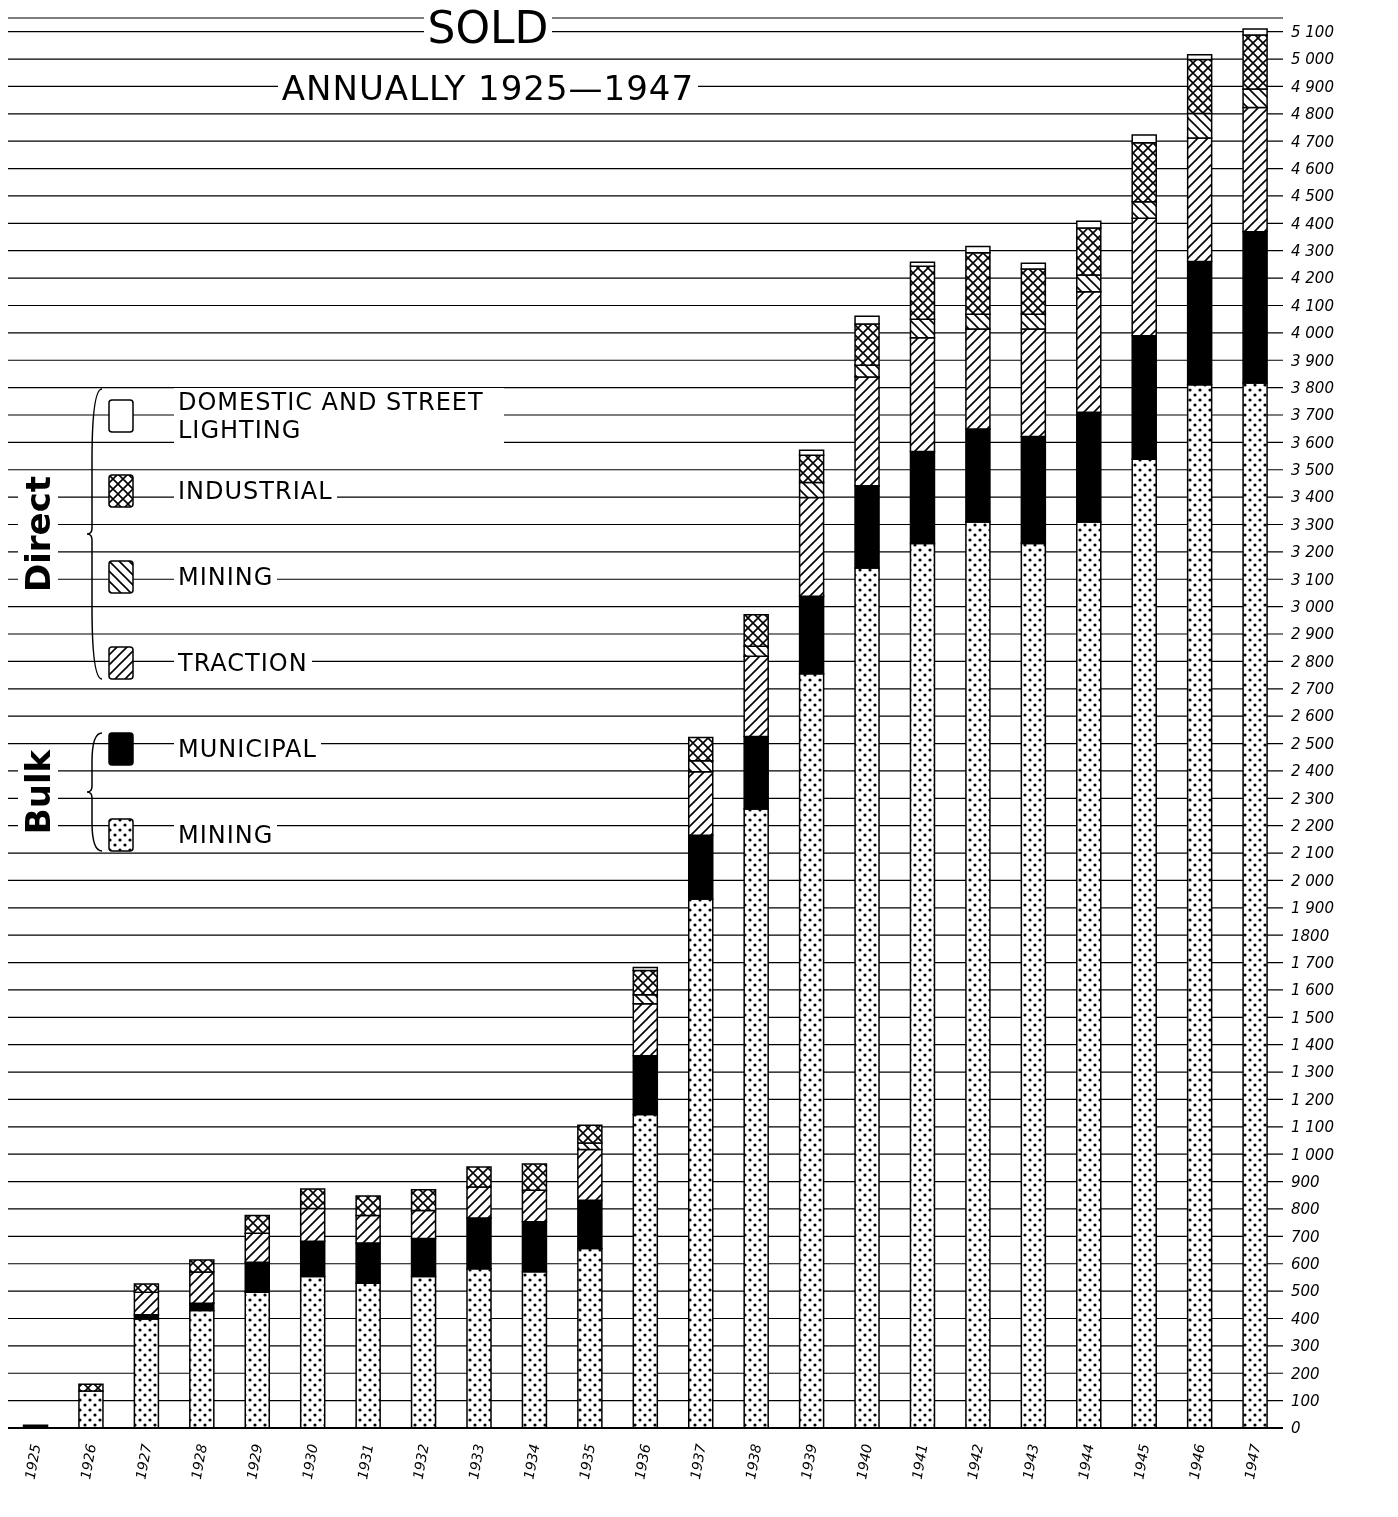 The width and height of the screenshot is (1398, 1517). What do you see at coordinates (198, 1461) in the screenshot?
I see `x-tick-label: 1928` at bounding box center [198, 1461].